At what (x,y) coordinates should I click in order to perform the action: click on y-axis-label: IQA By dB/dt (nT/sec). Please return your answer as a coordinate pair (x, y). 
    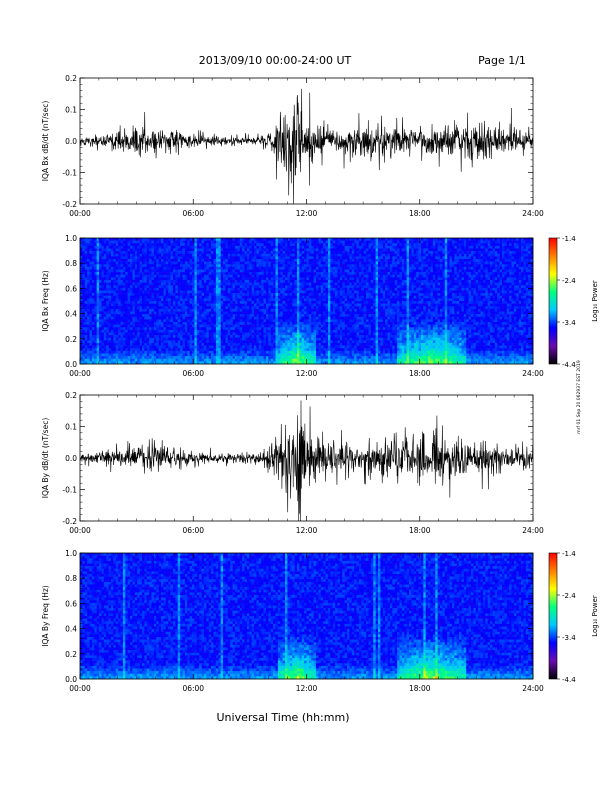
    Looking at the image, I should click on (45, 458).